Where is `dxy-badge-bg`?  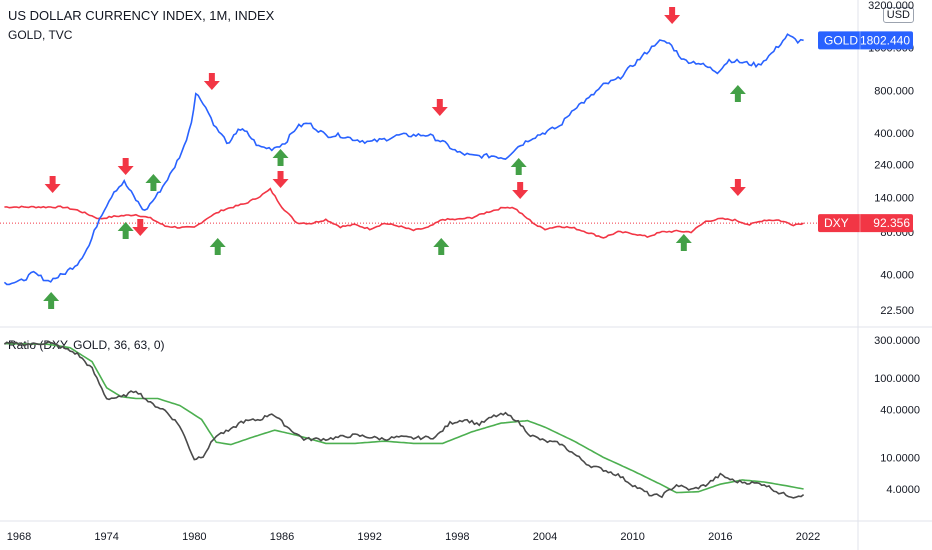 dxy-badge-bg is located at coordinates (865, 223).